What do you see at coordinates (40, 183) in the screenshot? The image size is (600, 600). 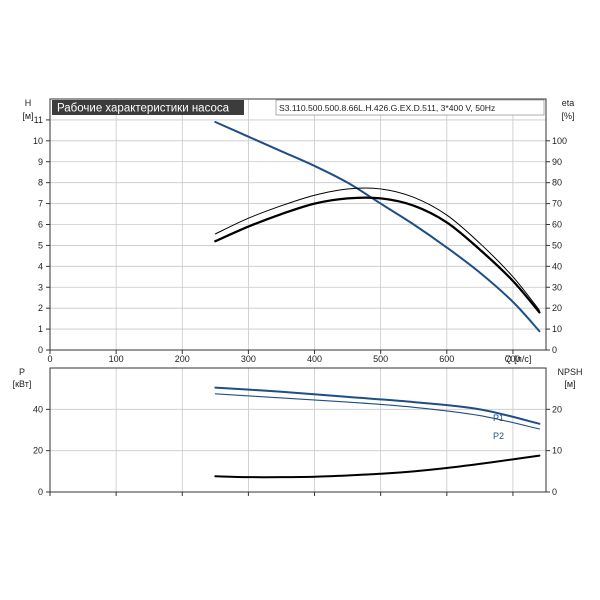 I see `y-left-tick-label: 8` at bounding box center [40, 183].